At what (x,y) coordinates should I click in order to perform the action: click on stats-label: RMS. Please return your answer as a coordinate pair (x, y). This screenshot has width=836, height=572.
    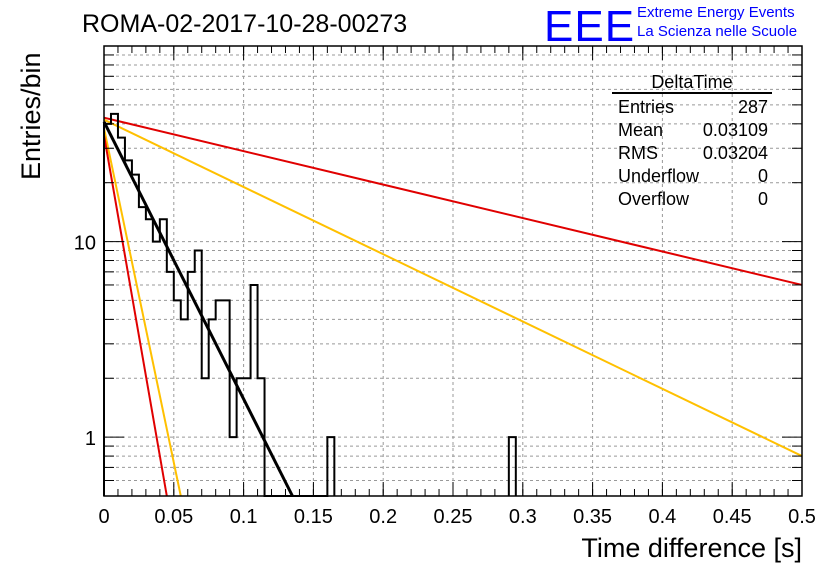
    Looking at the image, I should click on (638, 153).